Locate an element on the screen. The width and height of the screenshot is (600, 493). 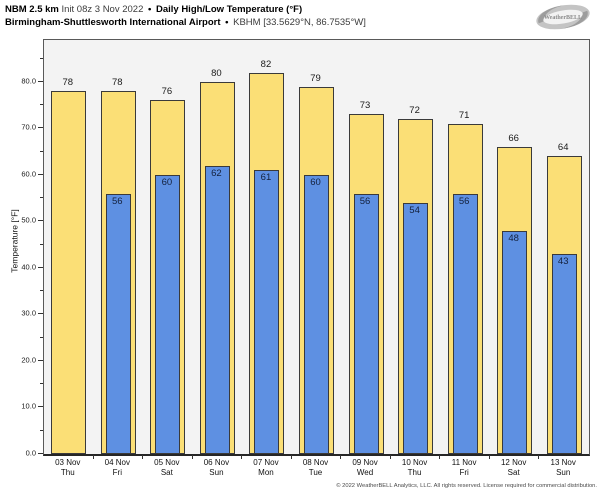
x-category-label: 03 Nov Thu is located at coordinates (68, 468).